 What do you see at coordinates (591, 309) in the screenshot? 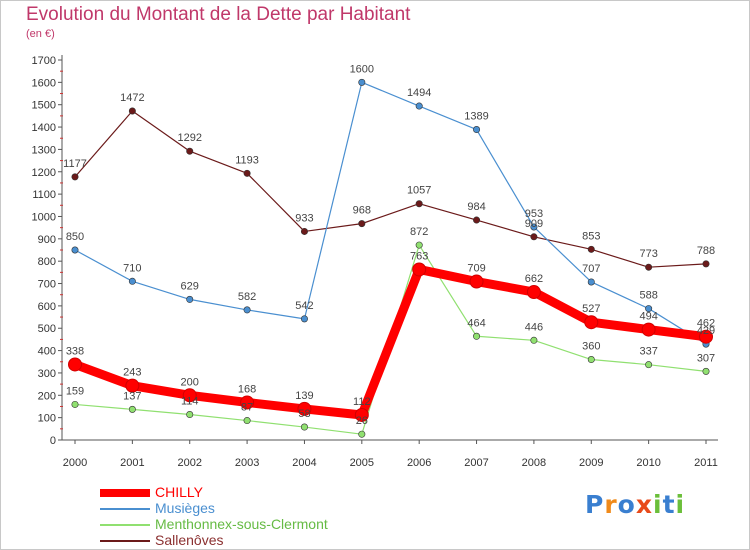
I see `data-label-chilly: 527` at bounding box center [591, 309].